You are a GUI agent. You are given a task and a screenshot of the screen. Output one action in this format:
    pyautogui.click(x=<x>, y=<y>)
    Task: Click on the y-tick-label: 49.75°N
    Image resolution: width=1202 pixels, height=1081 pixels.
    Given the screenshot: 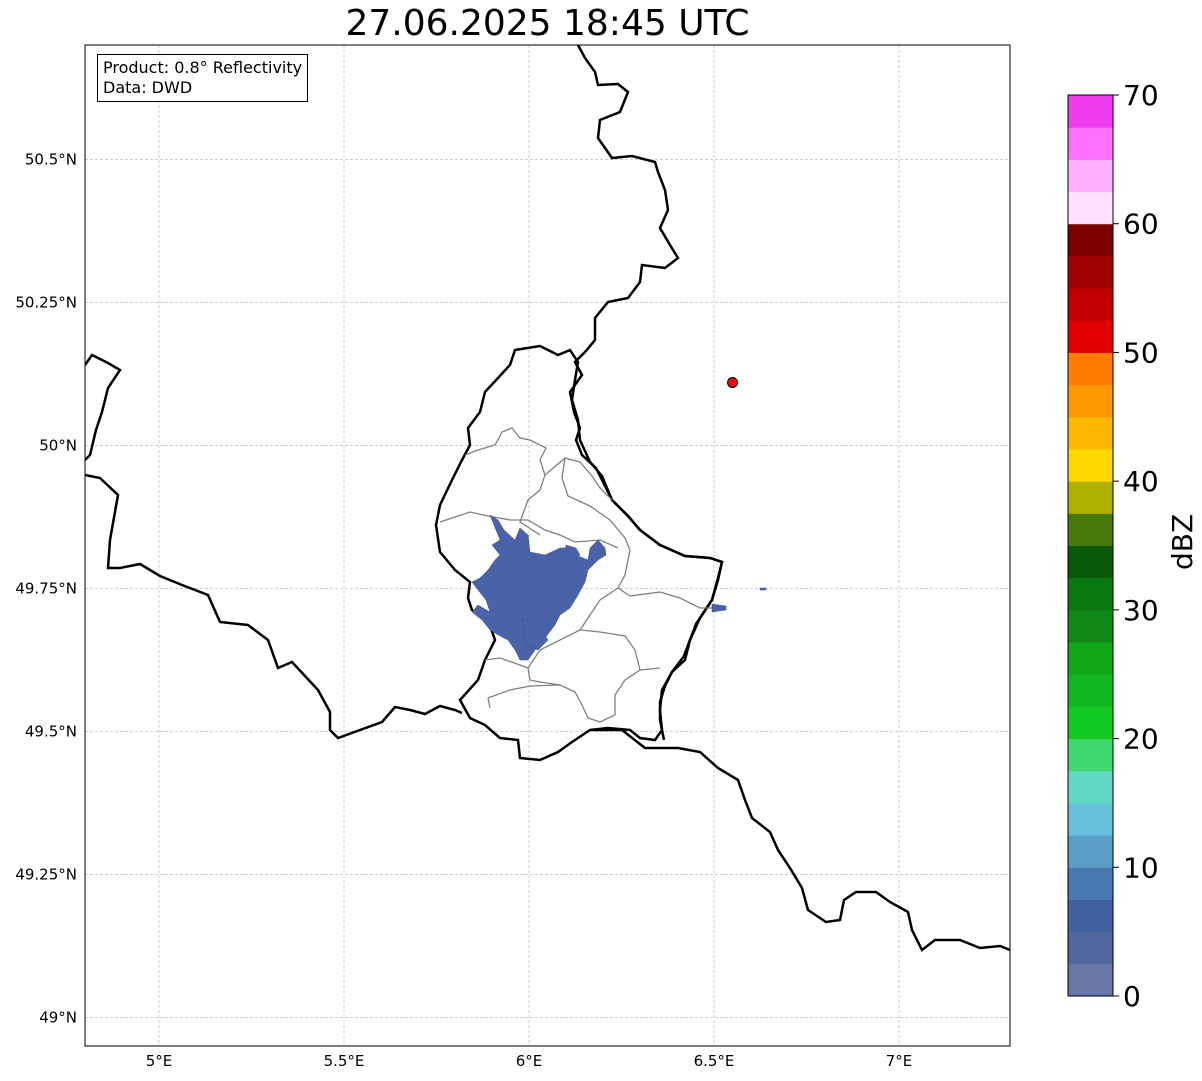 What is the action you would take?
    pyautogui.click(x=46, y=588)
    